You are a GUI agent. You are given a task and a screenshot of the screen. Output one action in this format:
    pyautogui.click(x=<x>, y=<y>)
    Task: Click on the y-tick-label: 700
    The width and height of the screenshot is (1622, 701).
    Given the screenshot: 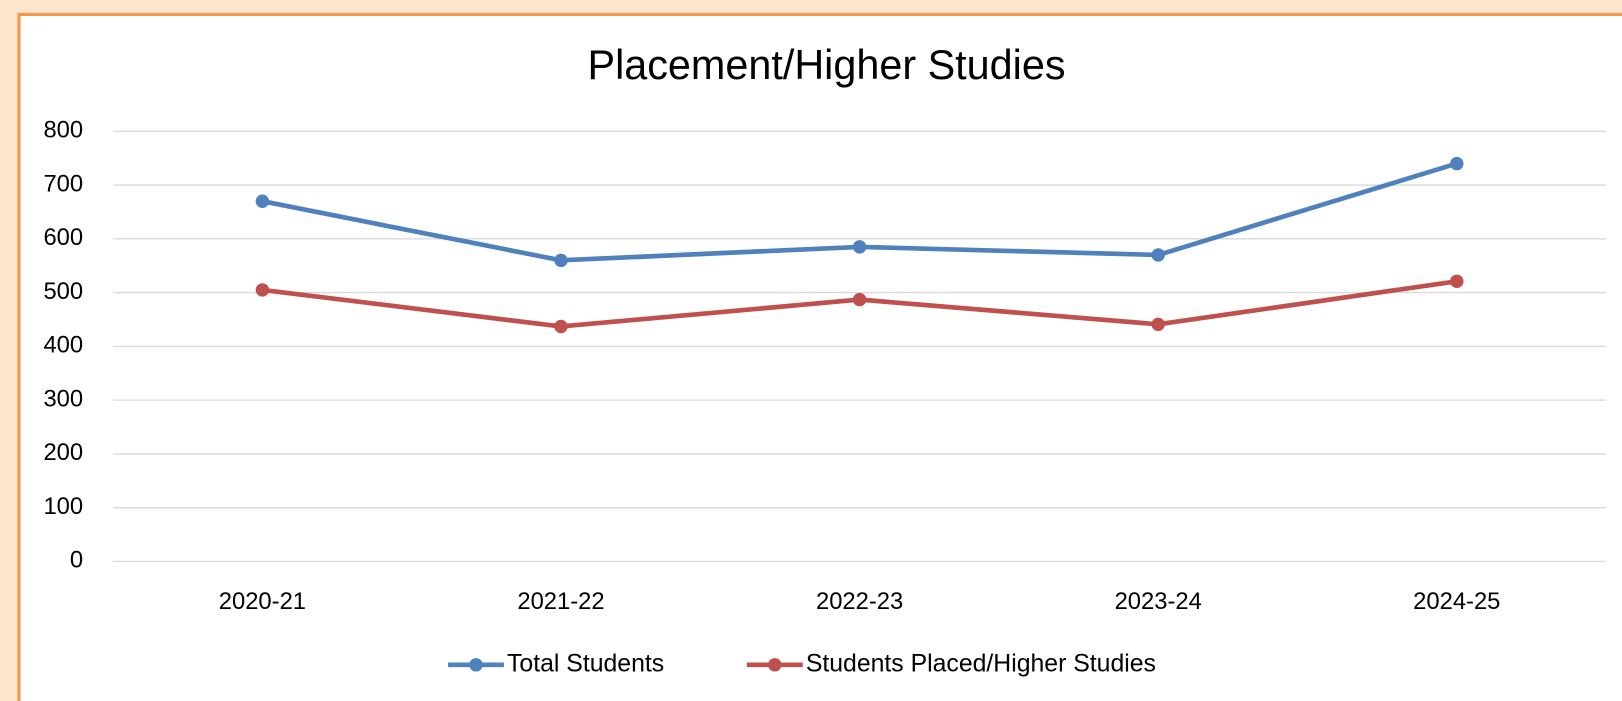 What is the action you would take?
    pyautogui.click(x=63, y=183)
    